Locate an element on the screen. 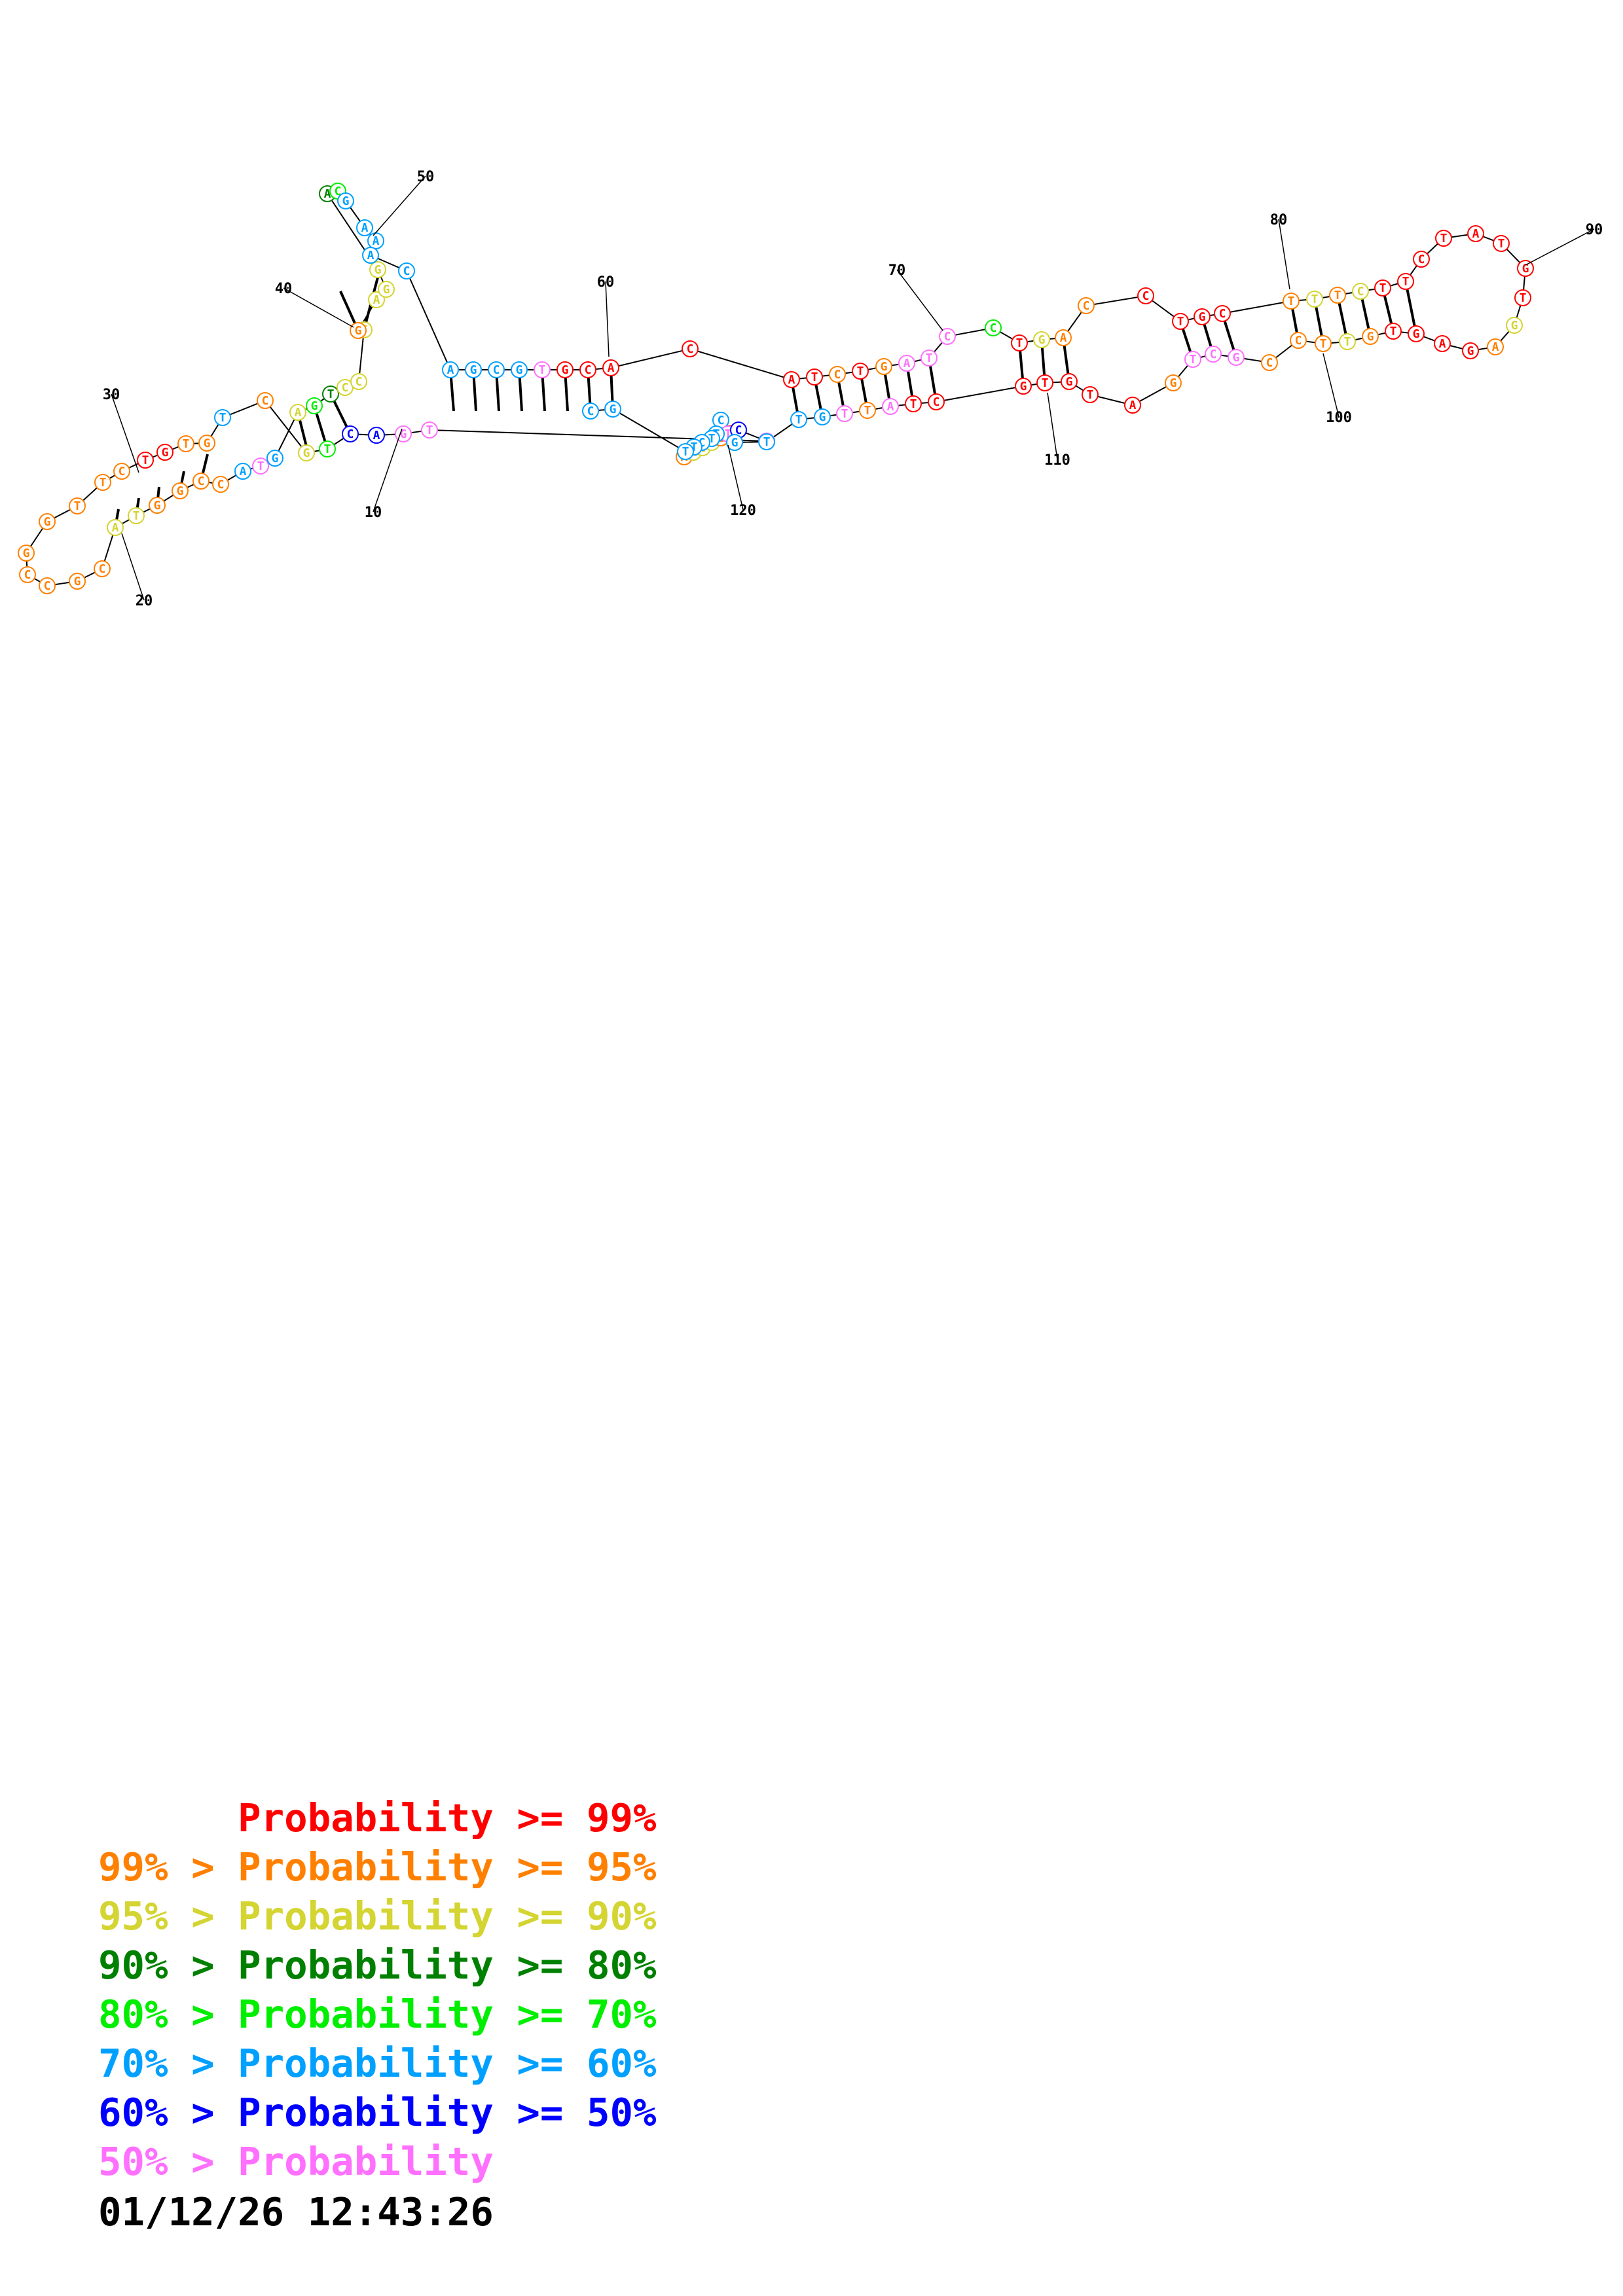  position-tick-label: 60 is located at coordinates (606, 282).